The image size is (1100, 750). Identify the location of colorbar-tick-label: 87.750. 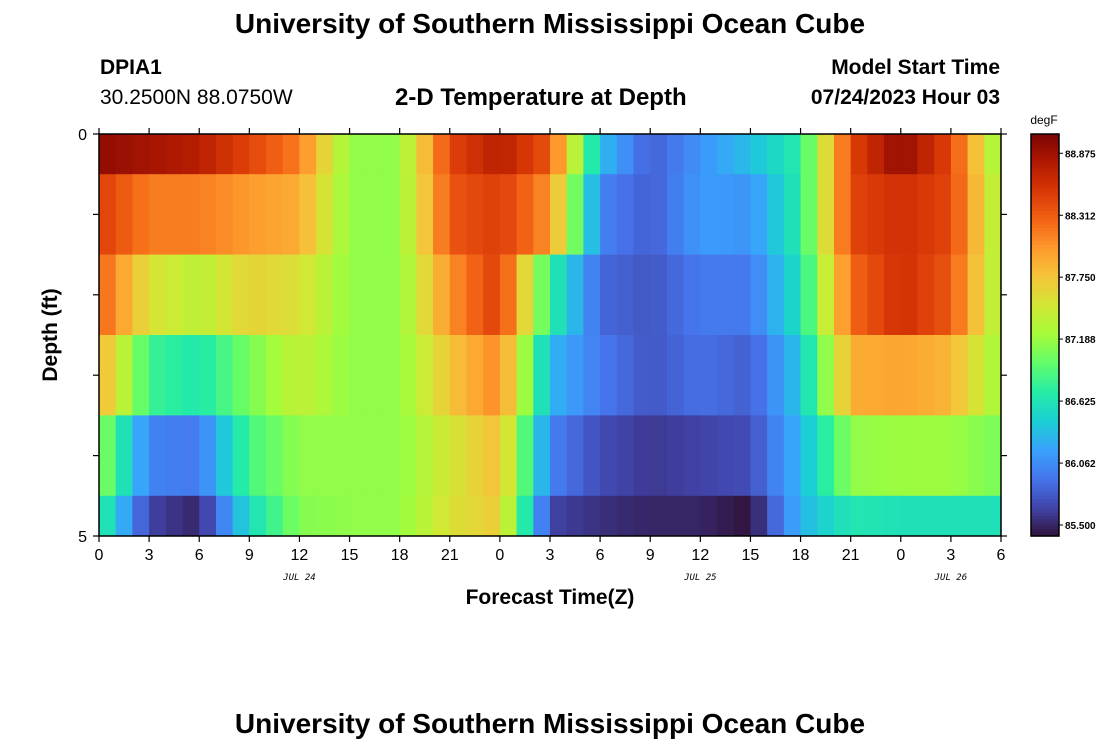
(1080, 278).